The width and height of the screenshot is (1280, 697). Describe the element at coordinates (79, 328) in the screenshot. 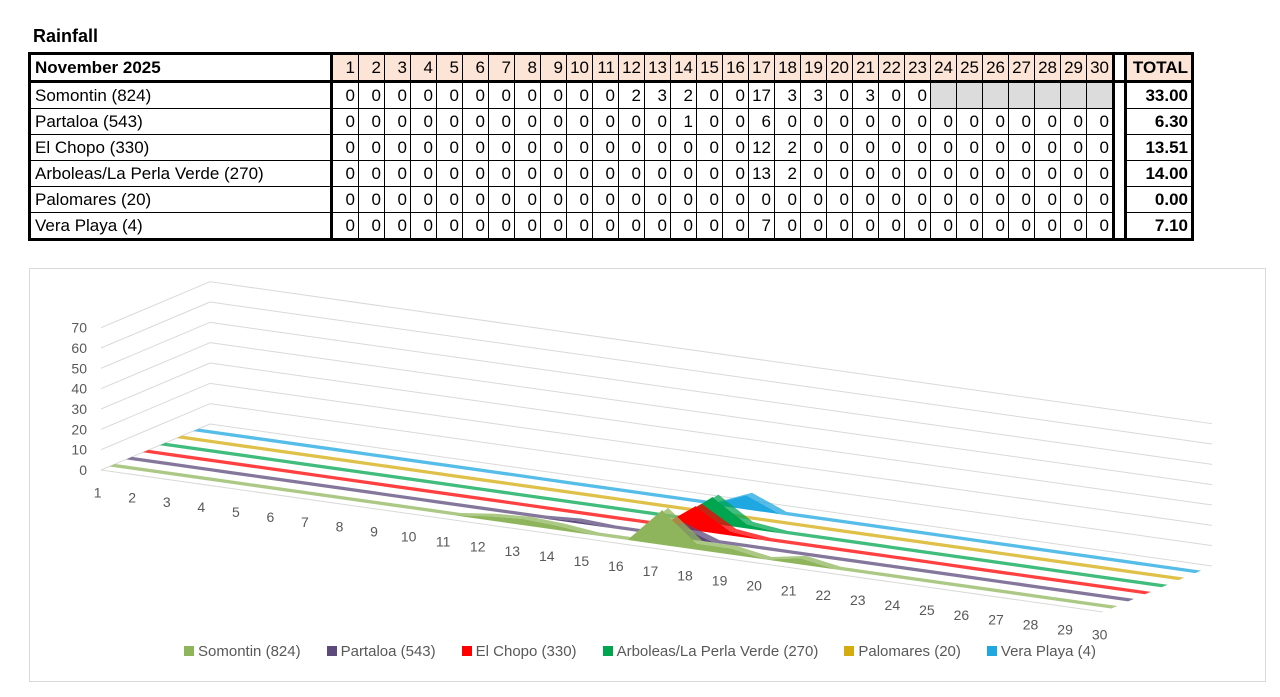

I see `y-tick-label: 70` at that location.